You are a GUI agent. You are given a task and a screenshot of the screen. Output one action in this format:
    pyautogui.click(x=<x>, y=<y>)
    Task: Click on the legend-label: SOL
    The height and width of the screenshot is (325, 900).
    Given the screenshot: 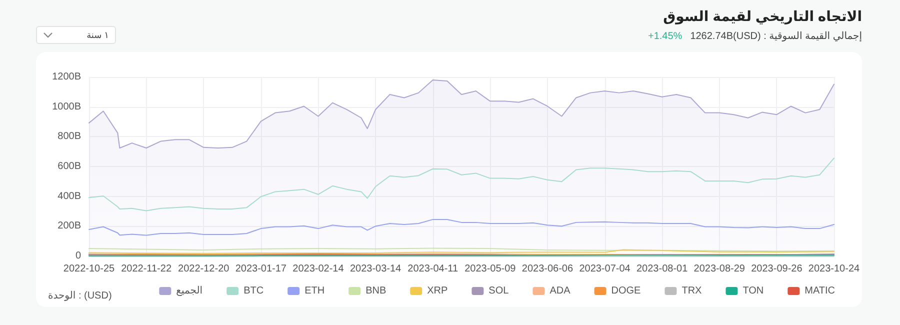 What is the action you would take?
    pyautogui.click(x=499, y=291)
    